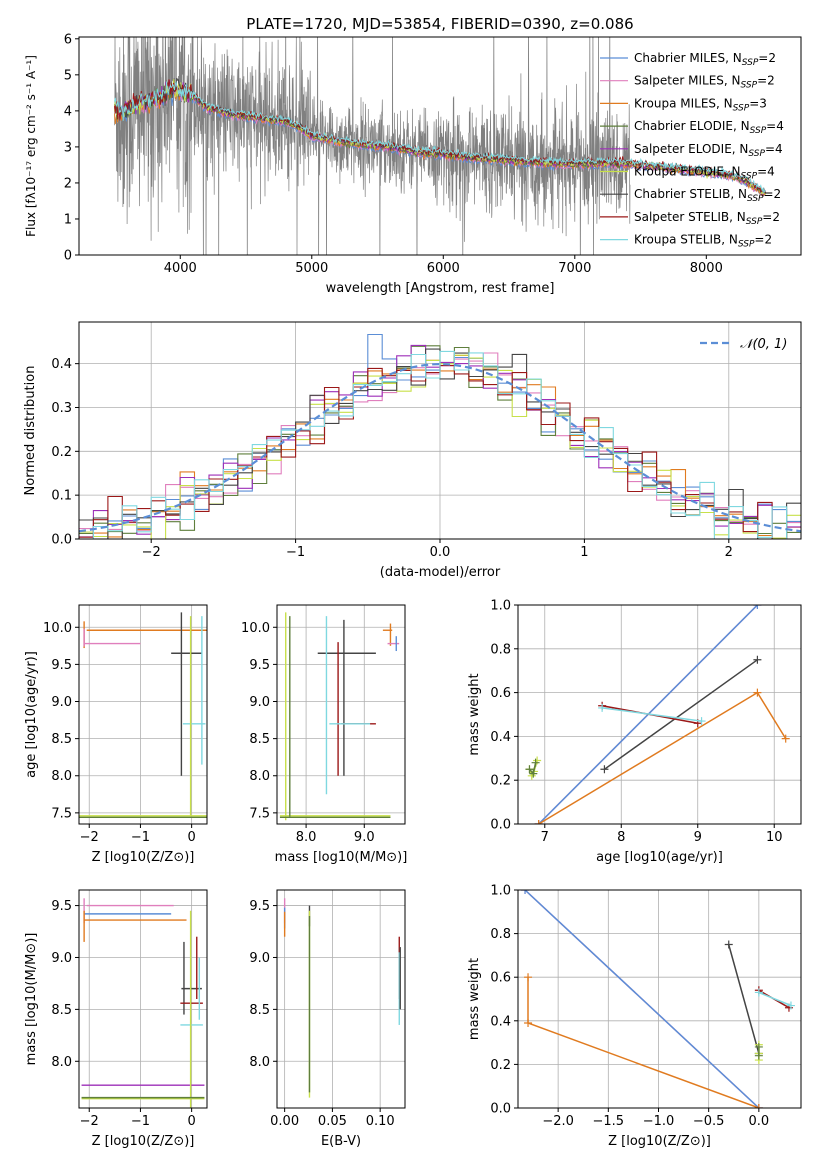 The width and height of the screenshot is (819, 1170). I want to click on y-tick-label: 0.8, so click(500, 649).